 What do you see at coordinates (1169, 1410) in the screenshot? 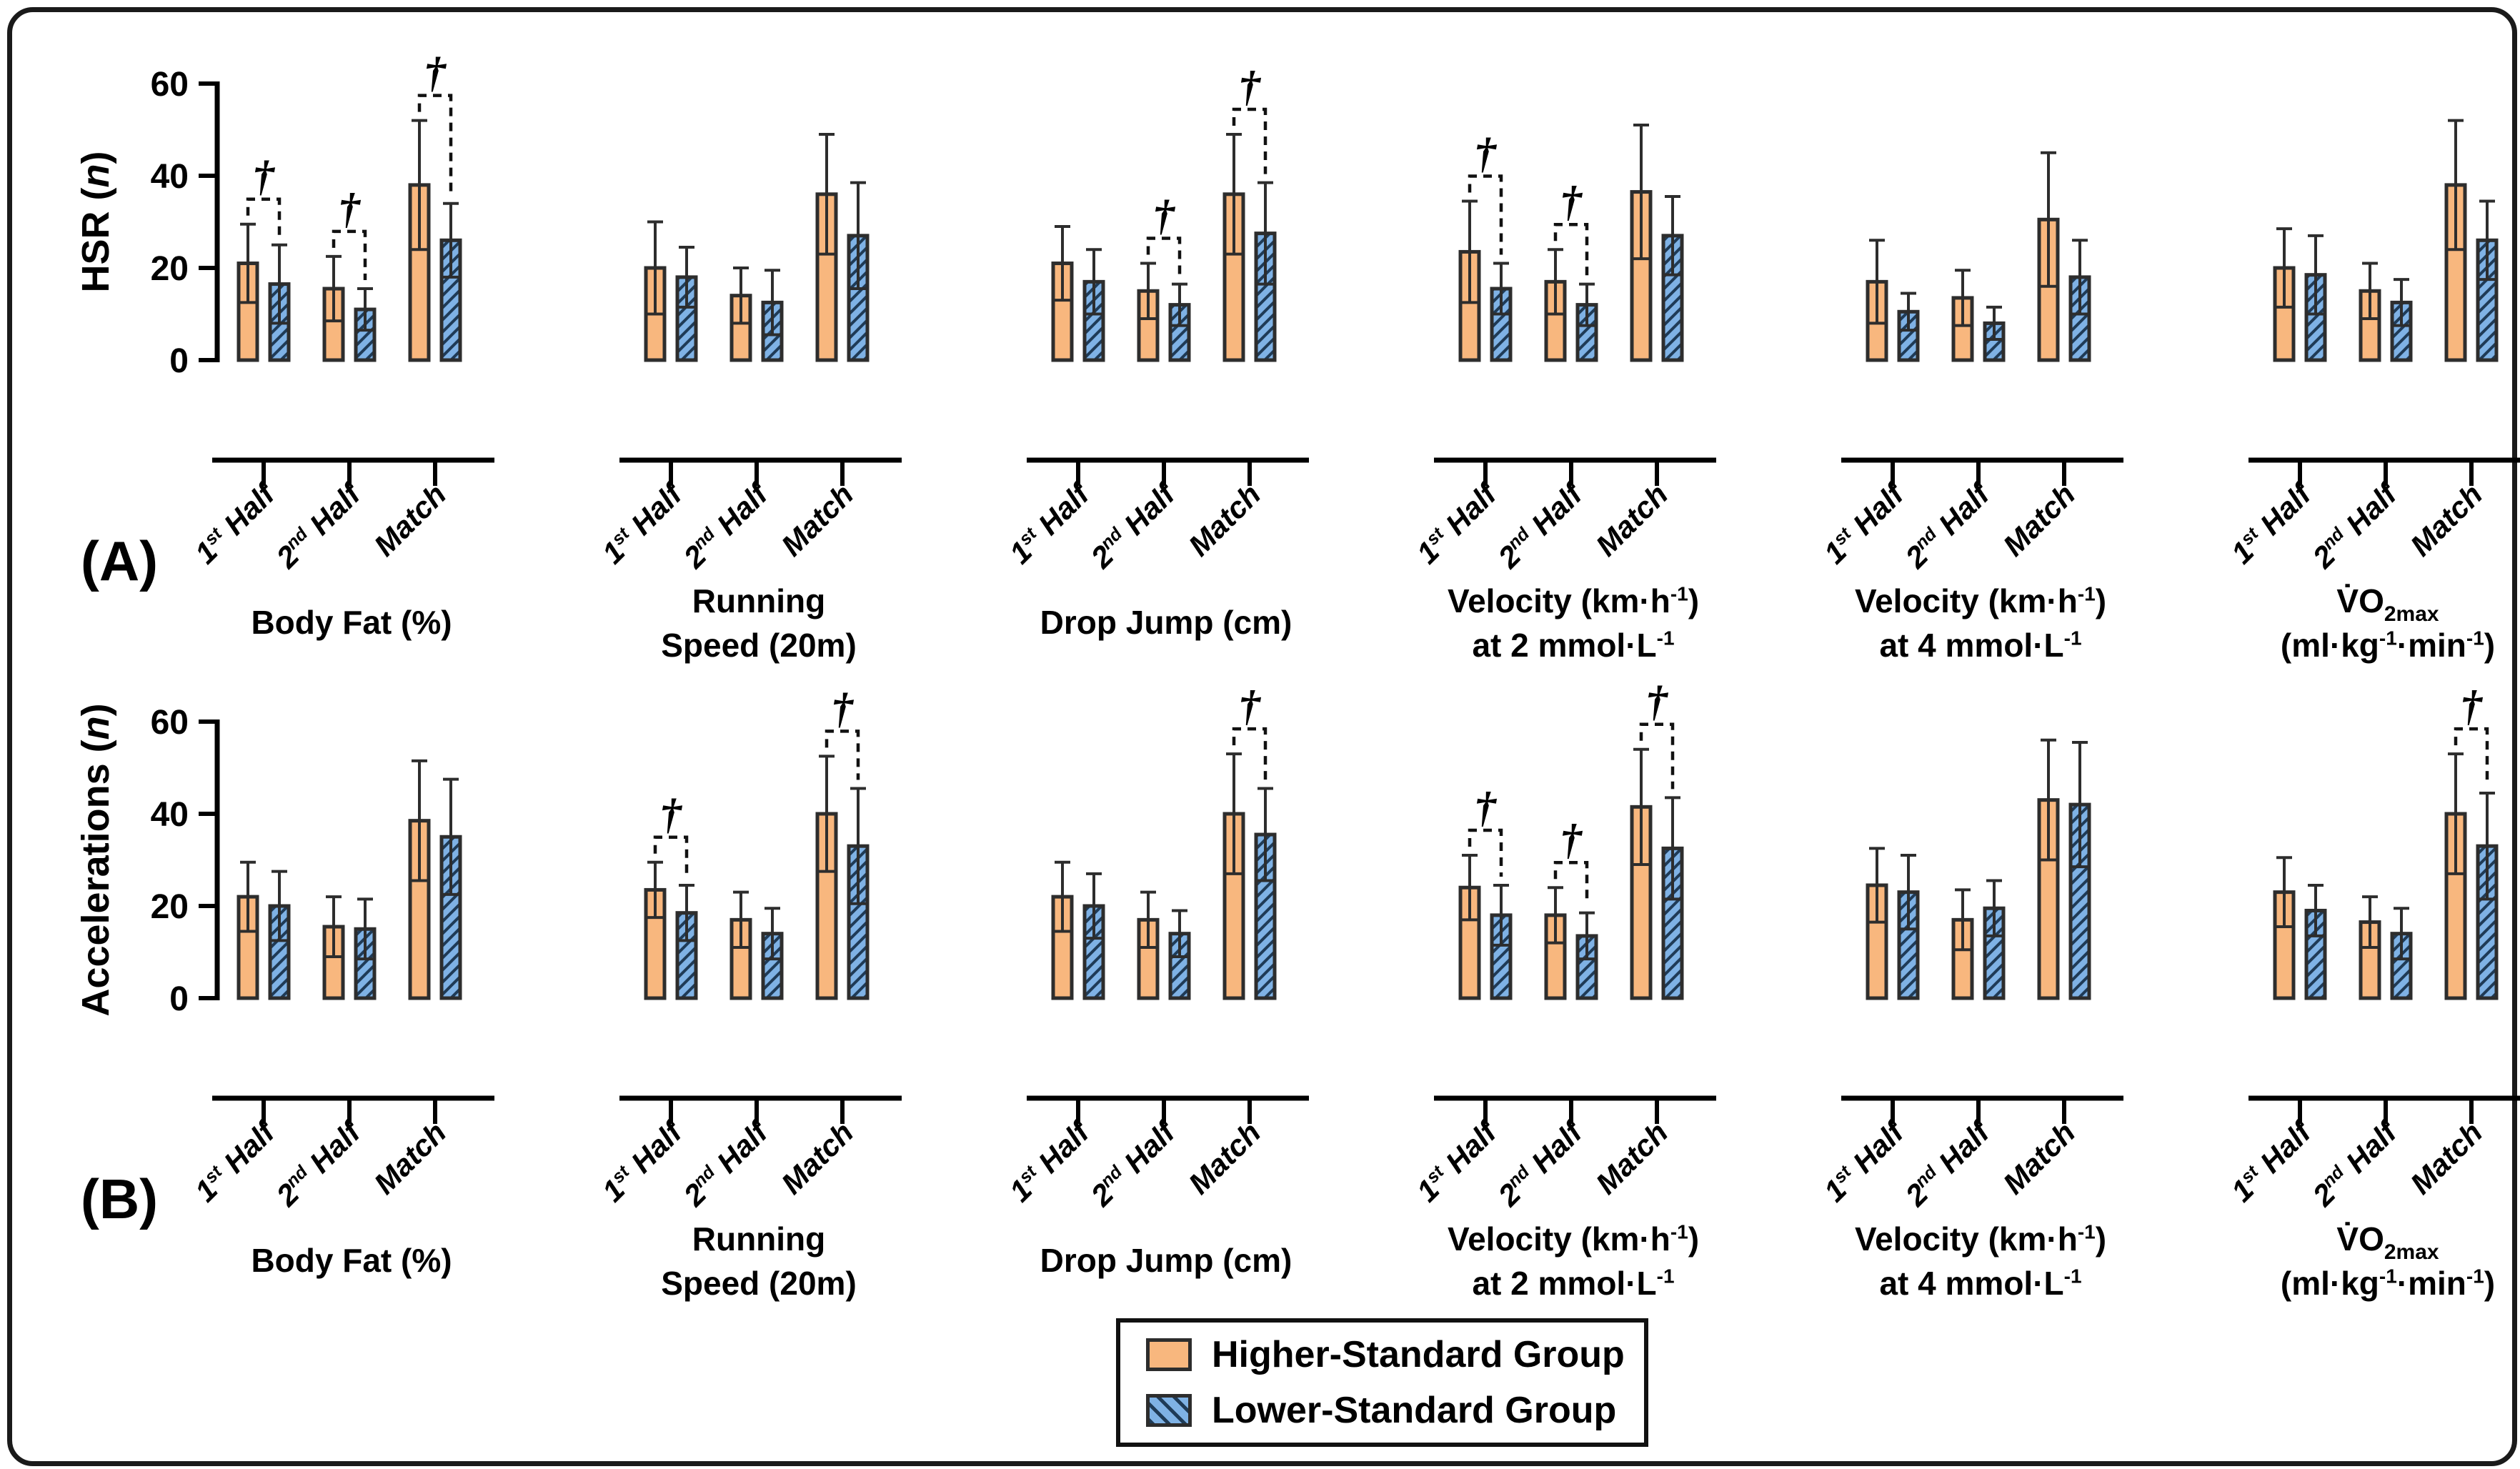
I see `legend-swatch-lower-standard` at bounding box center [1169, 1410].